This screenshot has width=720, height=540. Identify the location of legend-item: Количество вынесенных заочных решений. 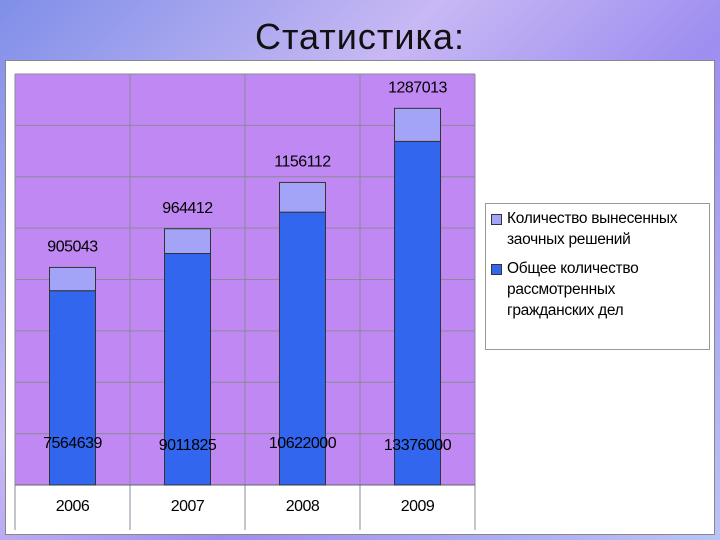
(597, 229).